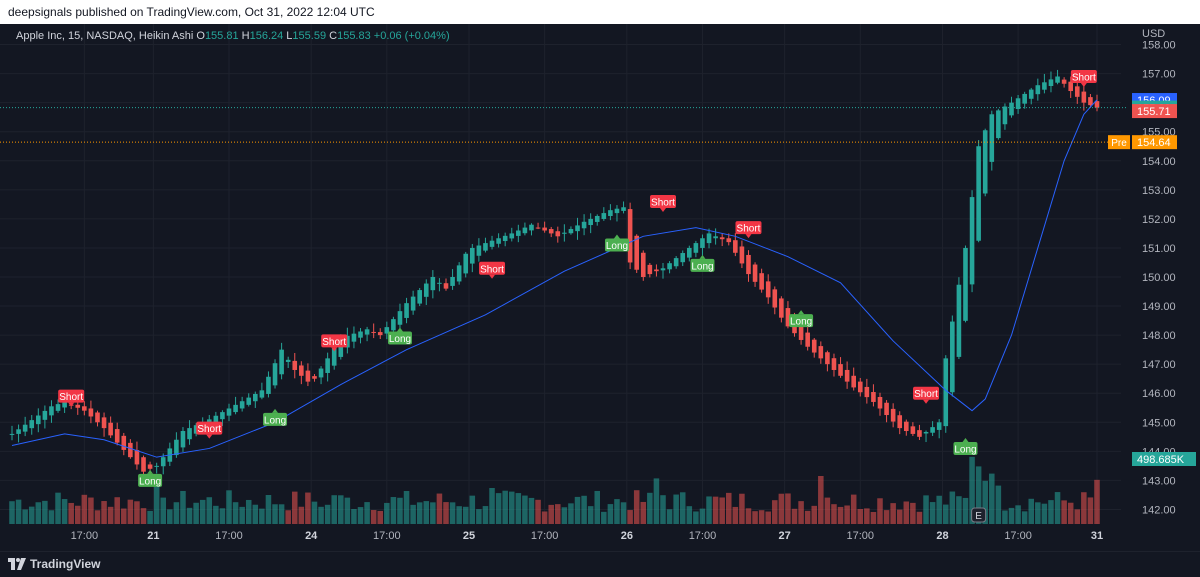  What do you see at coordinates (17, 564) in the screenshot?
I see `tradingview-logo-icon` at bounding box center [17, 564].